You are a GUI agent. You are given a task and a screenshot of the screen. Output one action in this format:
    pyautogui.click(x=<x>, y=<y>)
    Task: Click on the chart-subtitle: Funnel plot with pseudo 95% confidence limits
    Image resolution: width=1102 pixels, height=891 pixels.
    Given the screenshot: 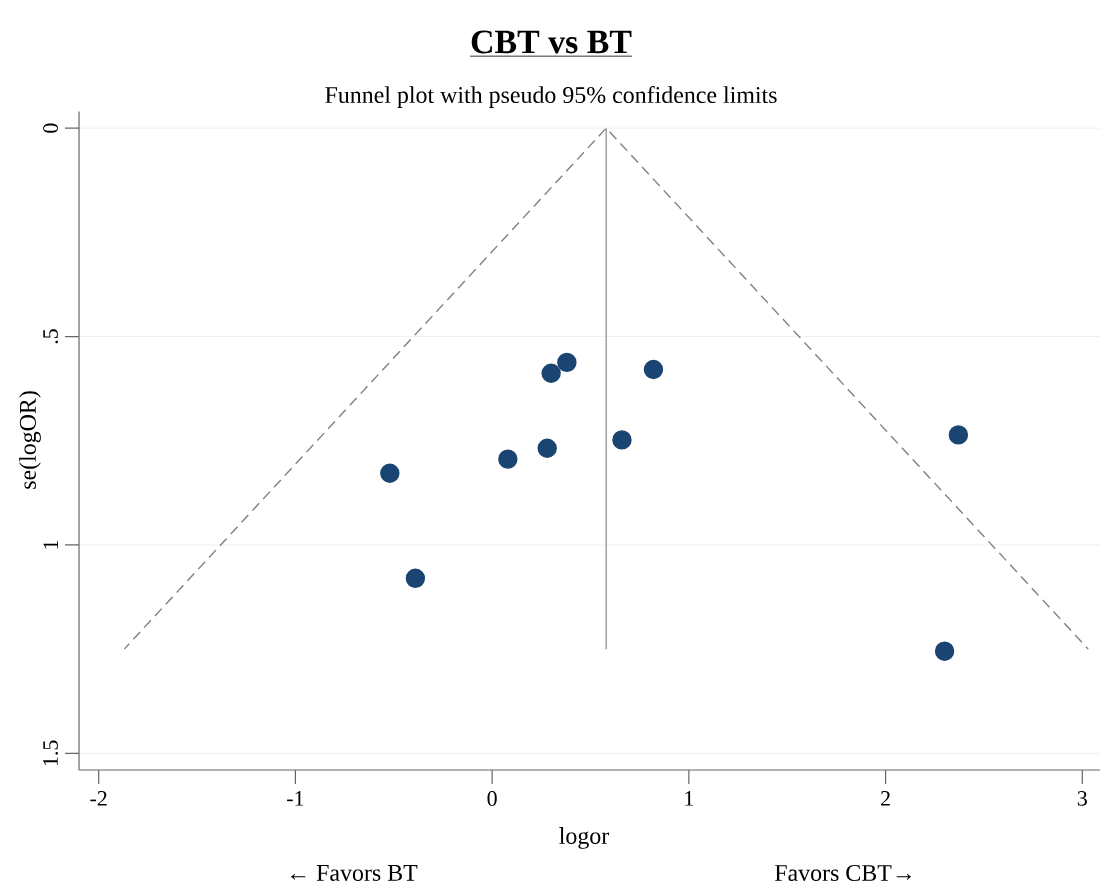 What is the action you would take?
    pyautogui.click(x=551, y=97)
    